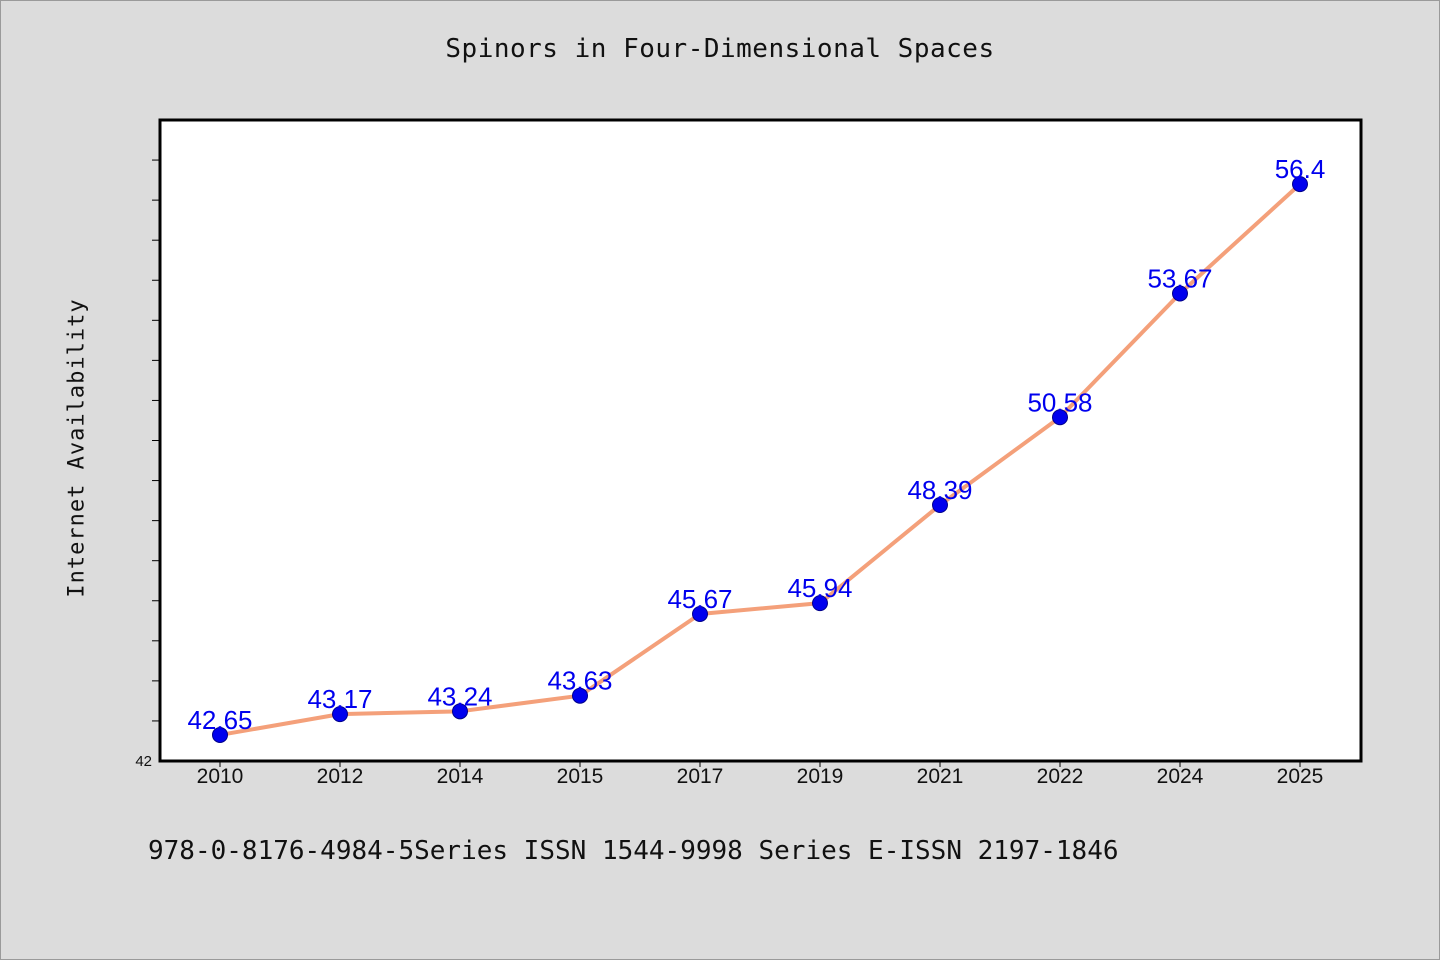 This screenshot has height=960, width=1440. Describe the element at coordinates (340, 776) in the screenshot. I see `x-tick-label: 2012` at that location.